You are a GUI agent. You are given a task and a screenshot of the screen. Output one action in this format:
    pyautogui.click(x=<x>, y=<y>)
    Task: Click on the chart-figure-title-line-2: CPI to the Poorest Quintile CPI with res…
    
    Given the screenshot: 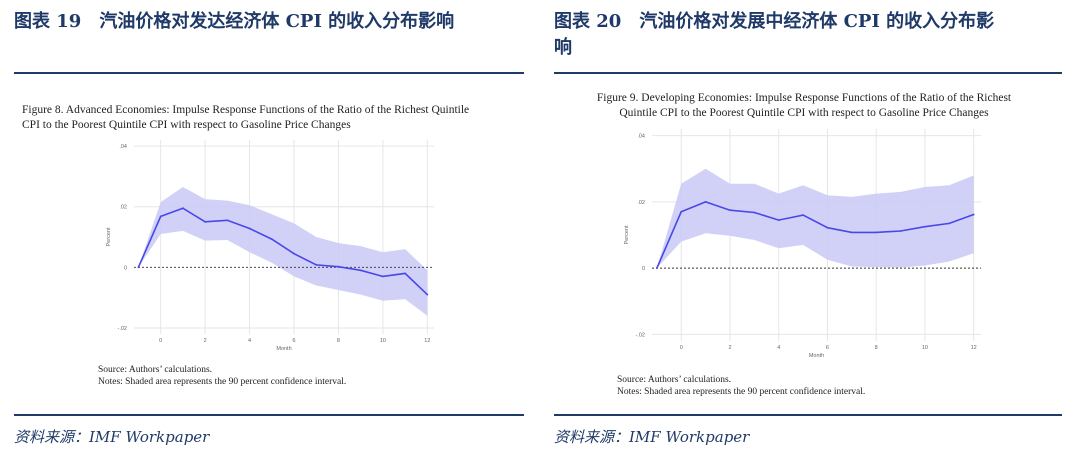 What is the action you would take?
    pyautogui.click(x=186, y=125)
    